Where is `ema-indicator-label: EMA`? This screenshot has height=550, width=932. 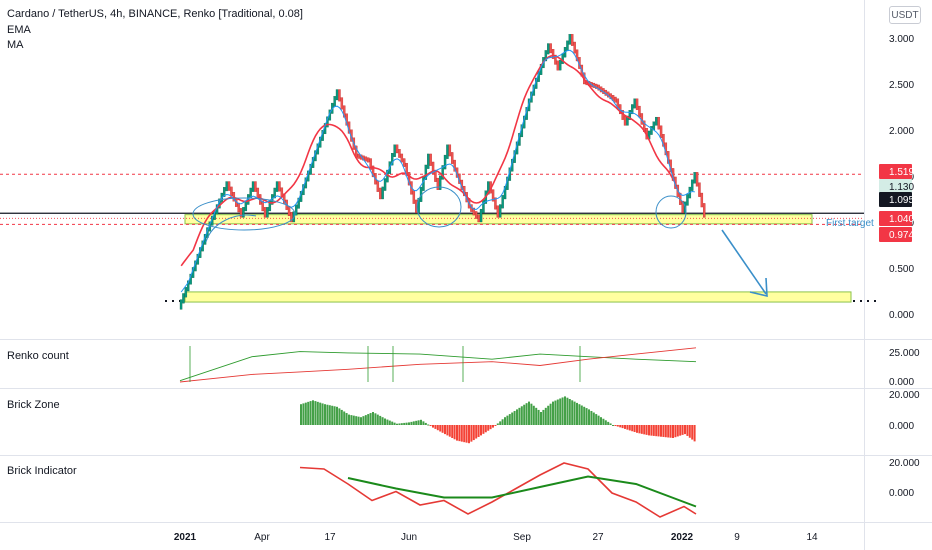
ema-indicator-label: EMA is located at coordinates (19, 30).